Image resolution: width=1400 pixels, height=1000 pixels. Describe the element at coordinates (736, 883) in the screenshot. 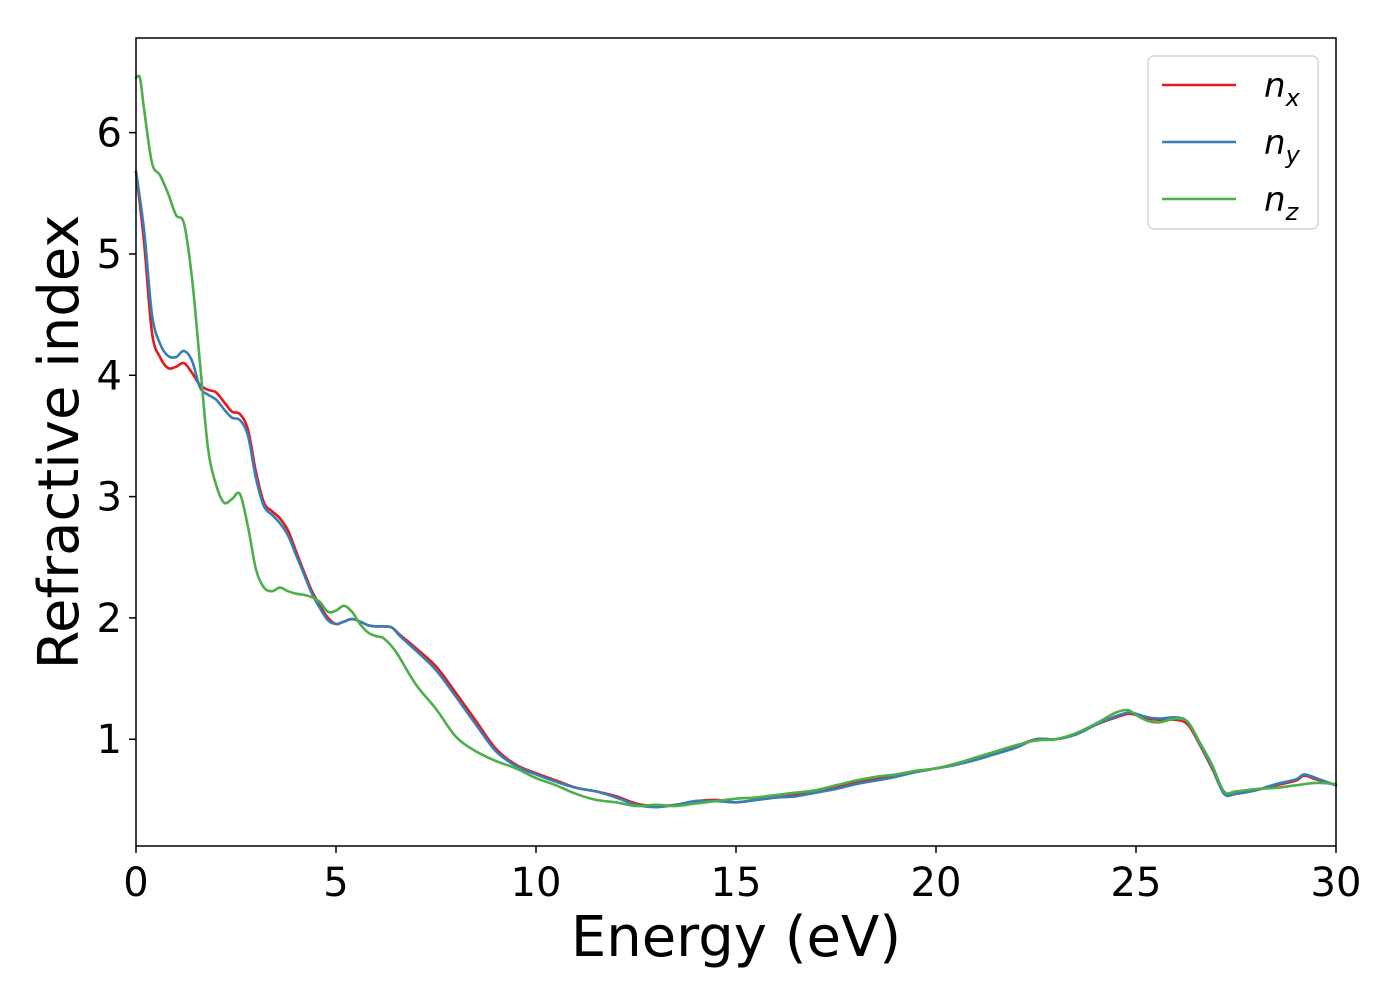

I see `x-tick-label: 15` at that location.